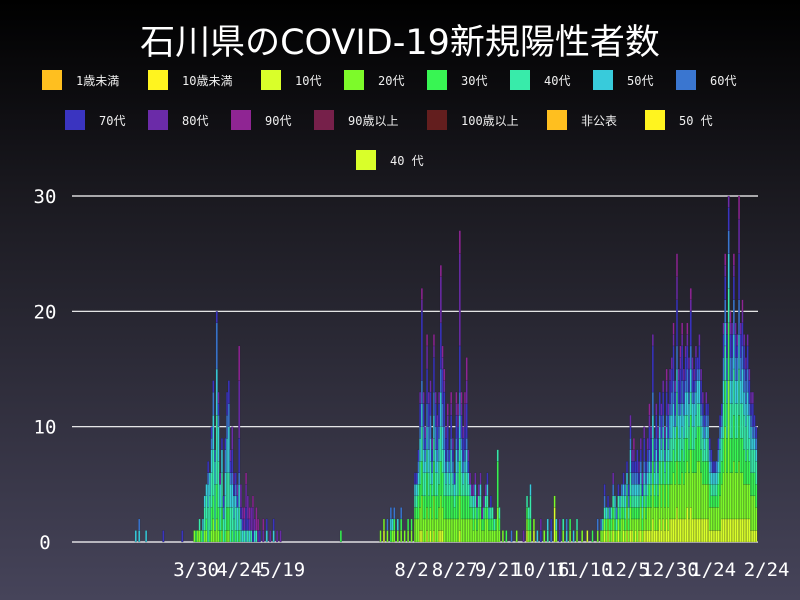 The height and width of the screenshot is (600, 800). I want to click on legend-item: 100歳以上, so click(473, 120).